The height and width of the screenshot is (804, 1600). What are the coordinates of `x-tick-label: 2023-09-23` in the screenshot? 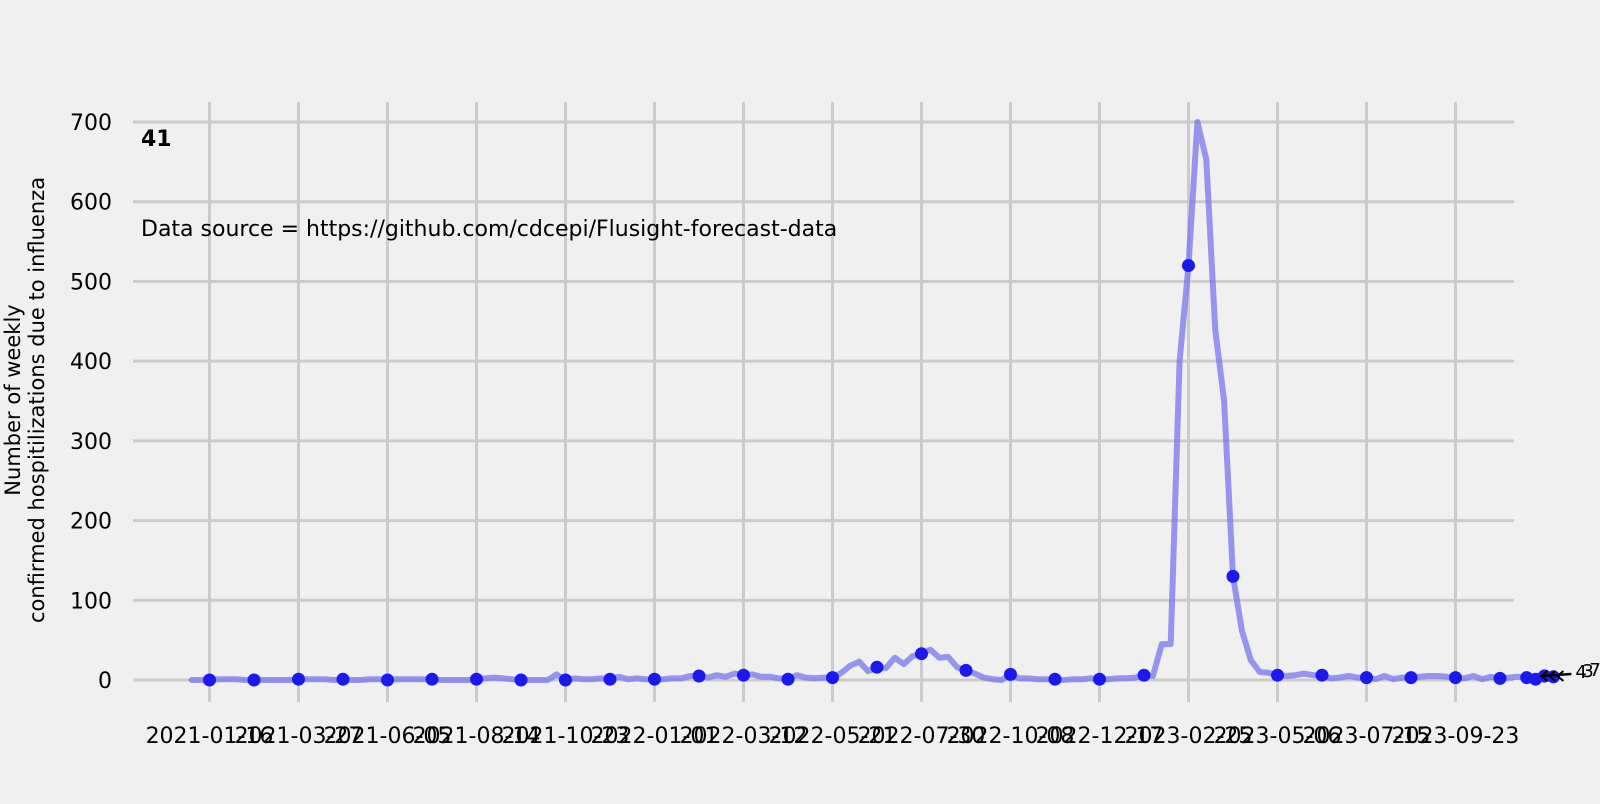 It's located at (1456, 736).